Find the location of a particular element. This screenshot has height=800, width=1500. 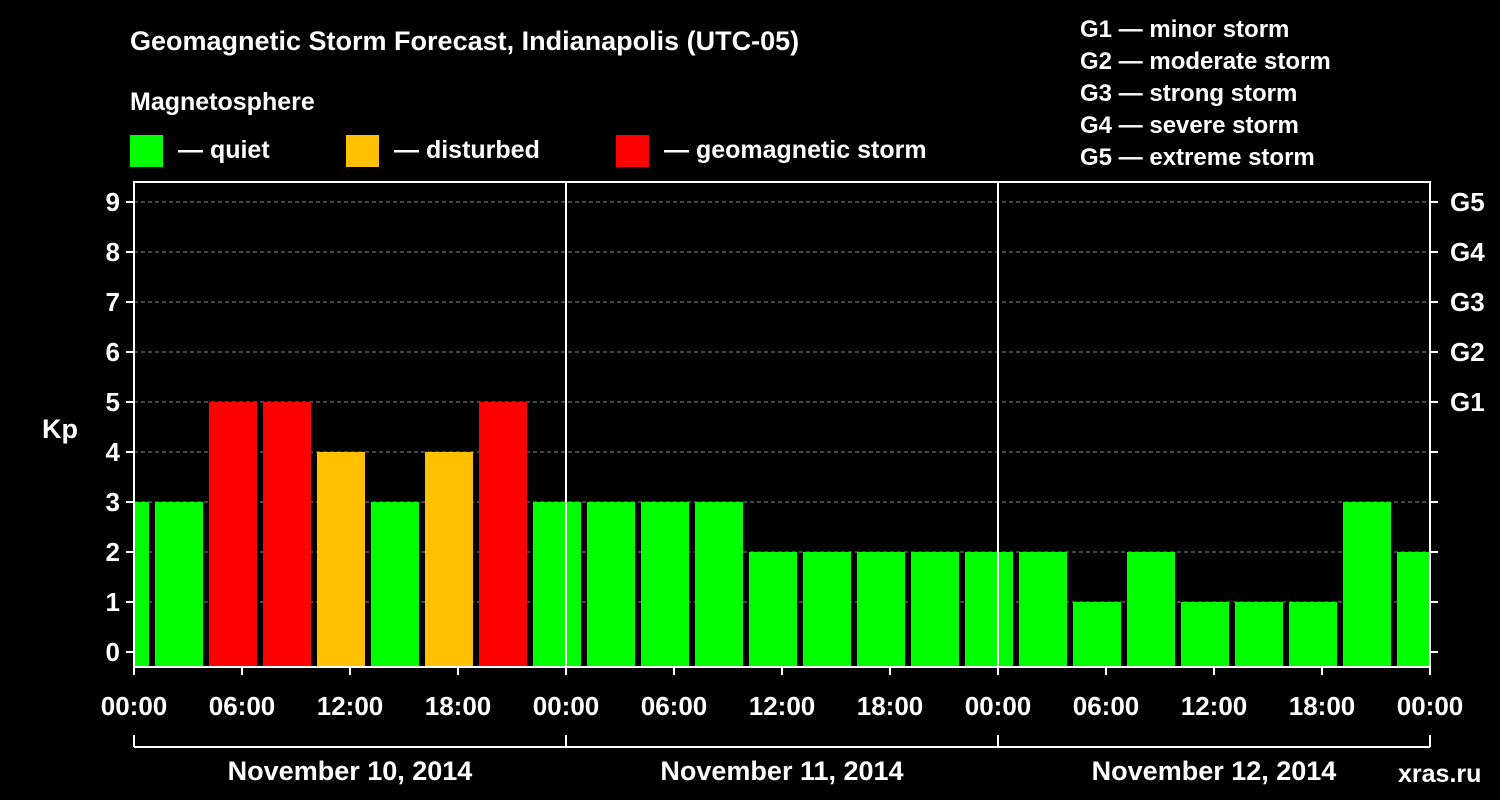

y-axis: 0 1 2 3 4 5 6 7 8 9 is located at coordinates (120, 427).